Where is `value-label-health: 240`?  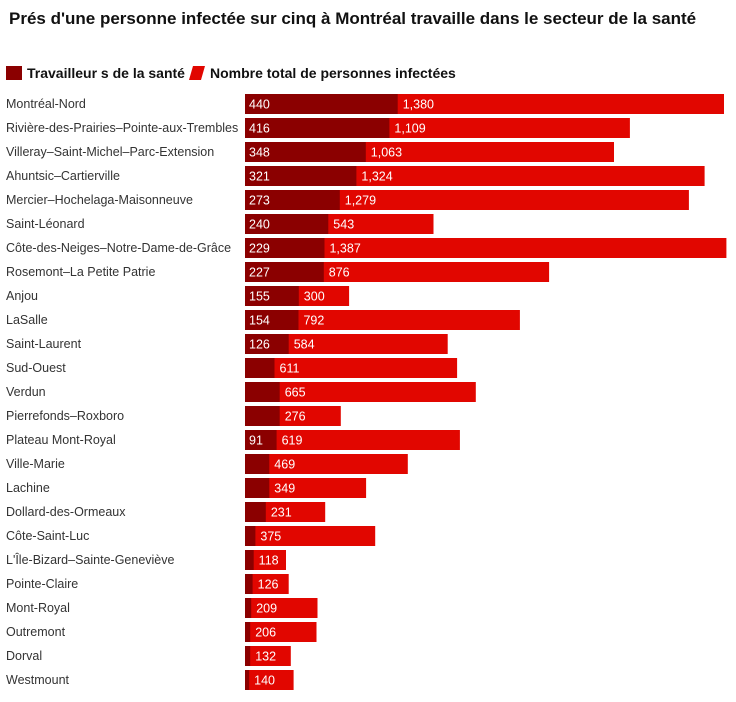
value-label-health: 240 is located at coordinates (259, 225).